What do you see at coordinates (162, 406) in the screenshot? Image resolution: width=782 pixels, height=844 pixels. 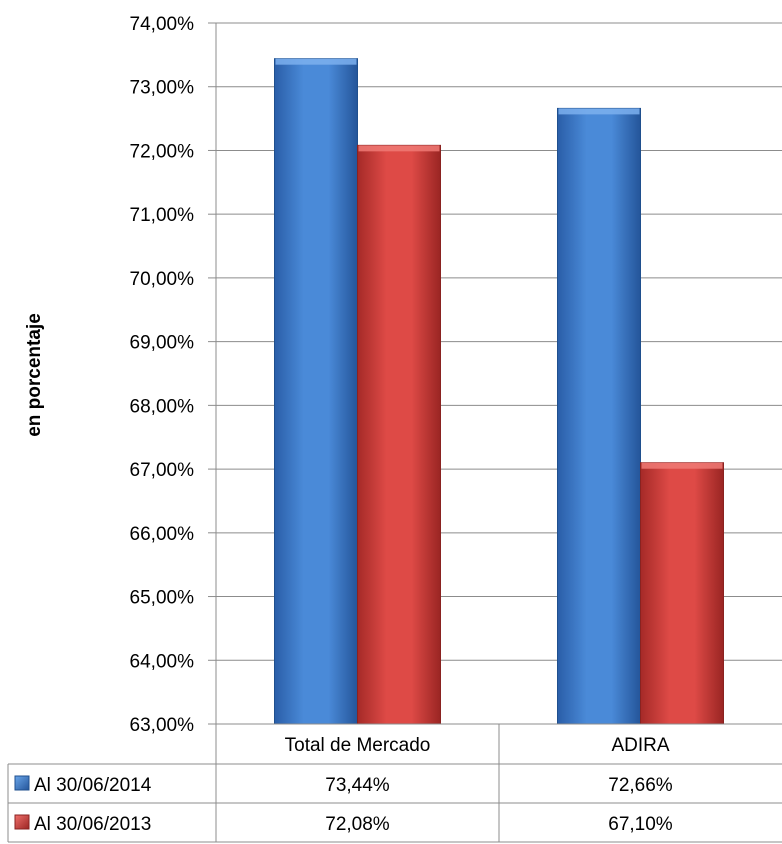 I see `y-tick-label: 68,00%` at bounding box center [162, 406].